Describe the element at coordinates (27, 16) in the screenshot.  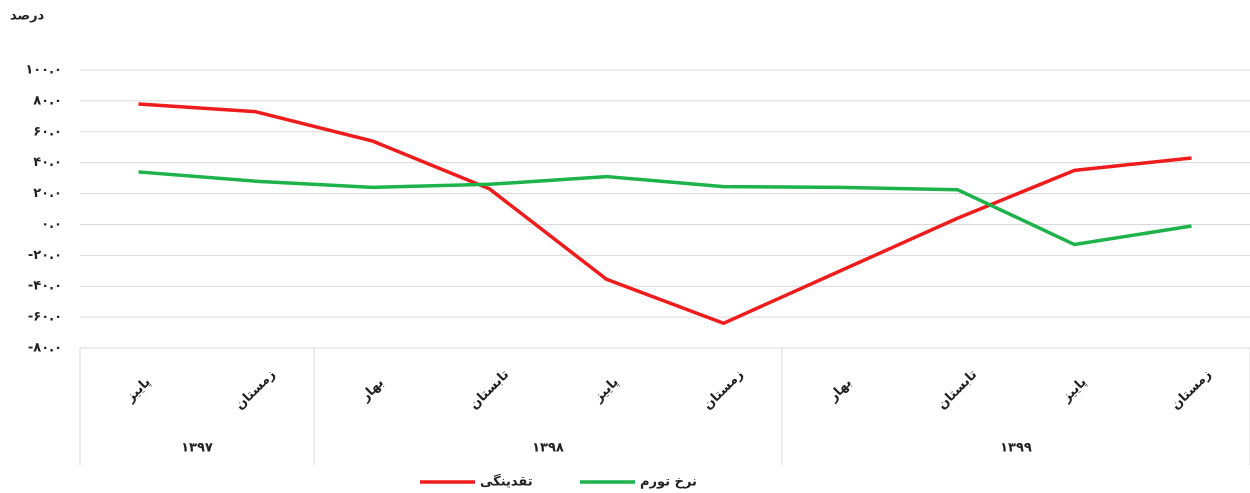
I see `y-axis-label: درصد` at that location.